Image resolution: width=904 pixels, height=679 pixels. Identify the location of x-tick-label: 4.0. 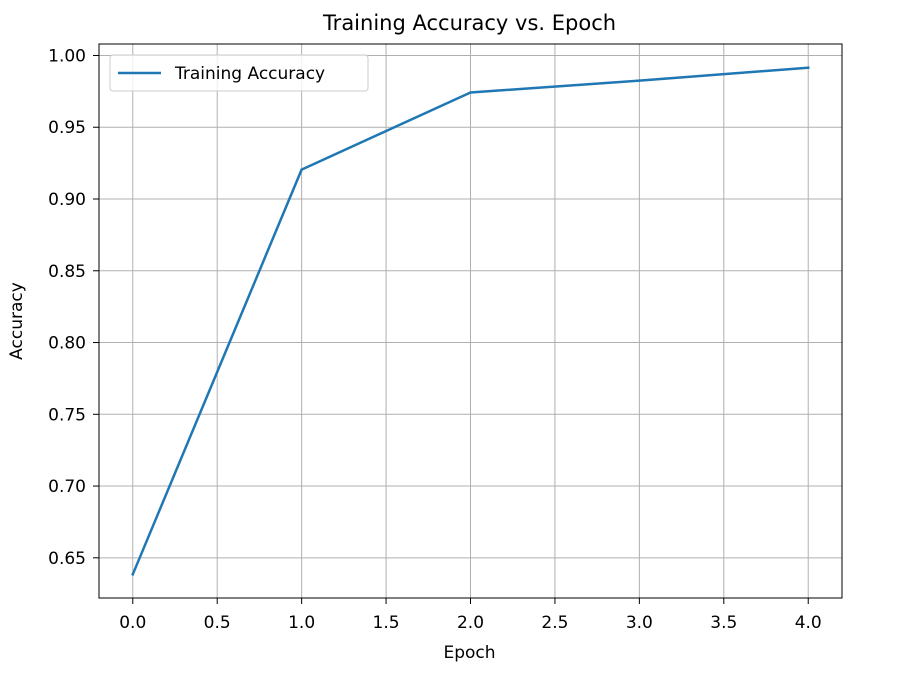
(808, 623).